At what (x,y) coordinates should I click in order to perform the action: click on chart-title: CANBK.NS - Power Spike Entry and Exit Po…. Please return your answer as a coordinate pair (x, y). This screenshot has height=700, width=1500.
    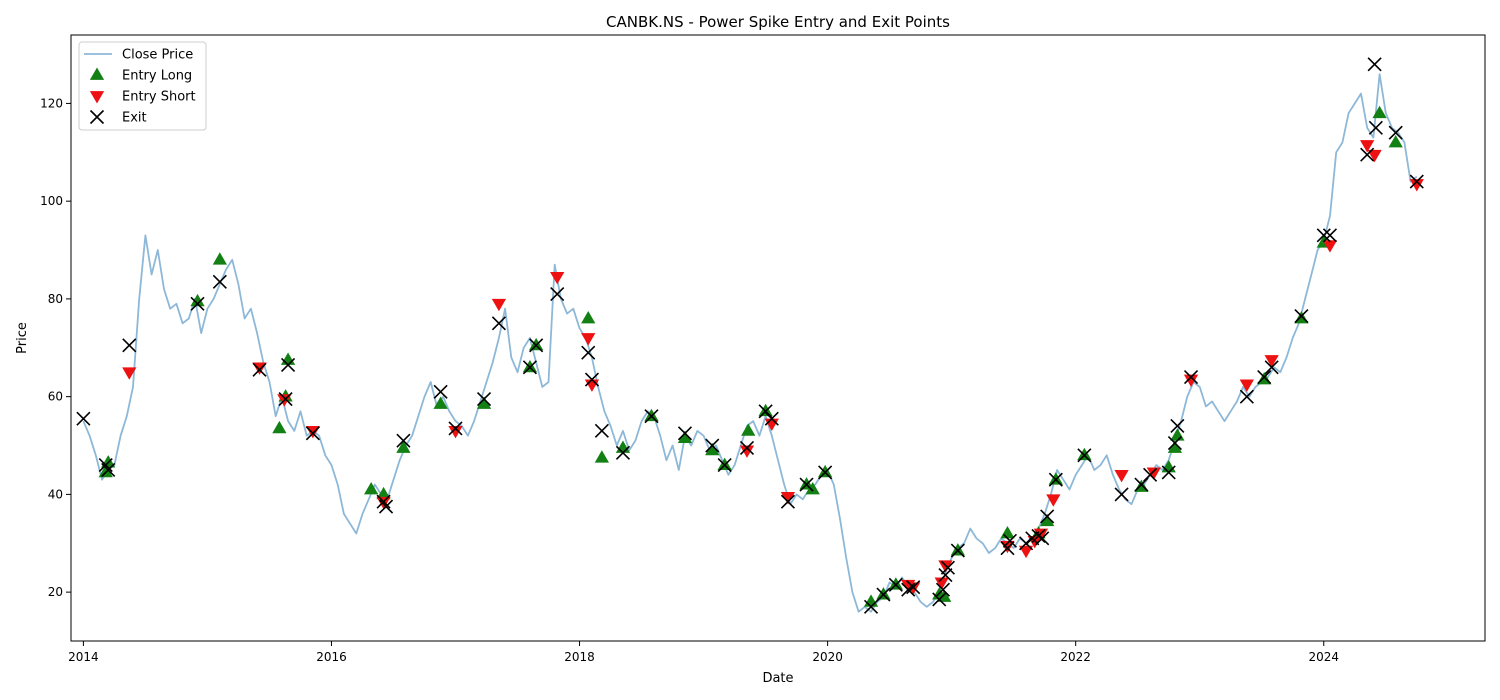
    Looking at the image, I should click on (778, 22).